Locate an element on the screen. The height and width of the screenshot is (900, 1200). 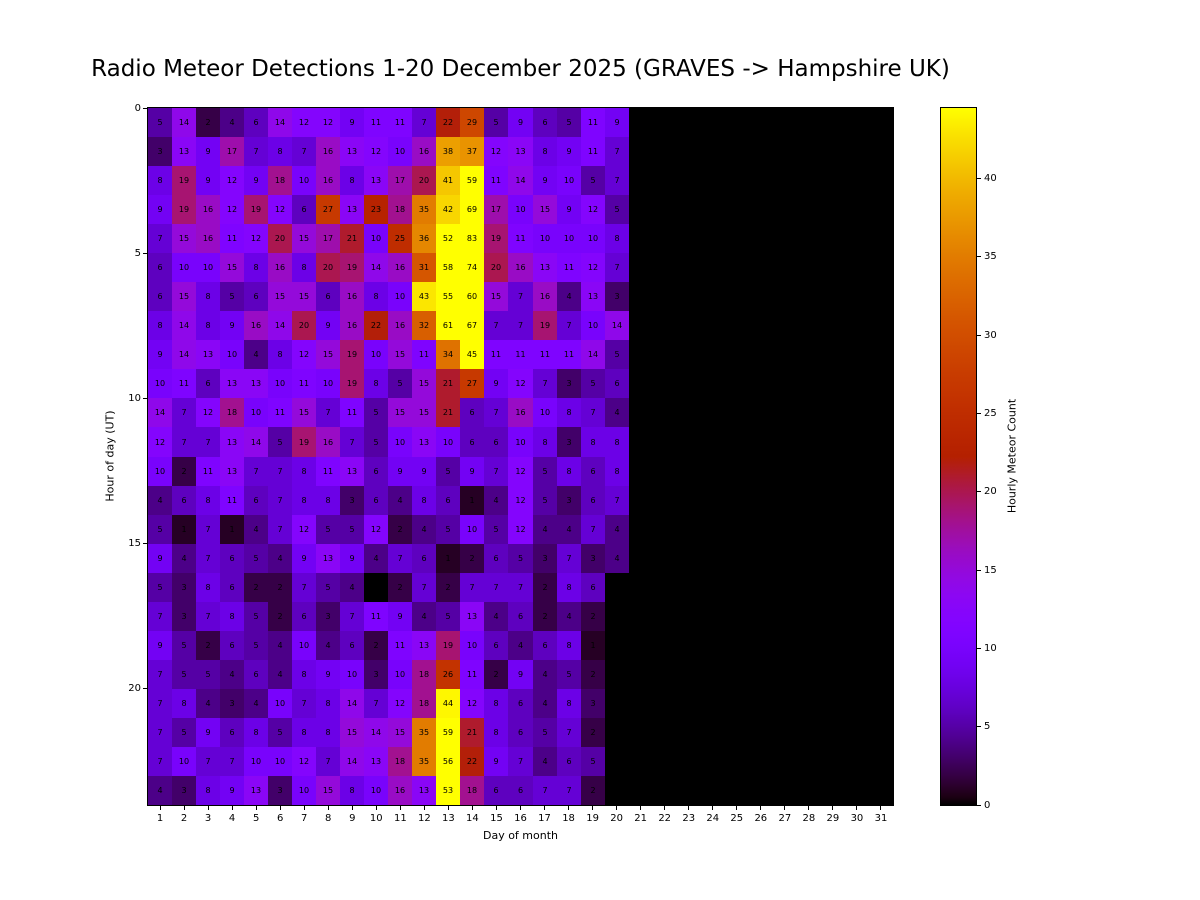
heatmap-cell: 26 is located at coordinates (448, 674).